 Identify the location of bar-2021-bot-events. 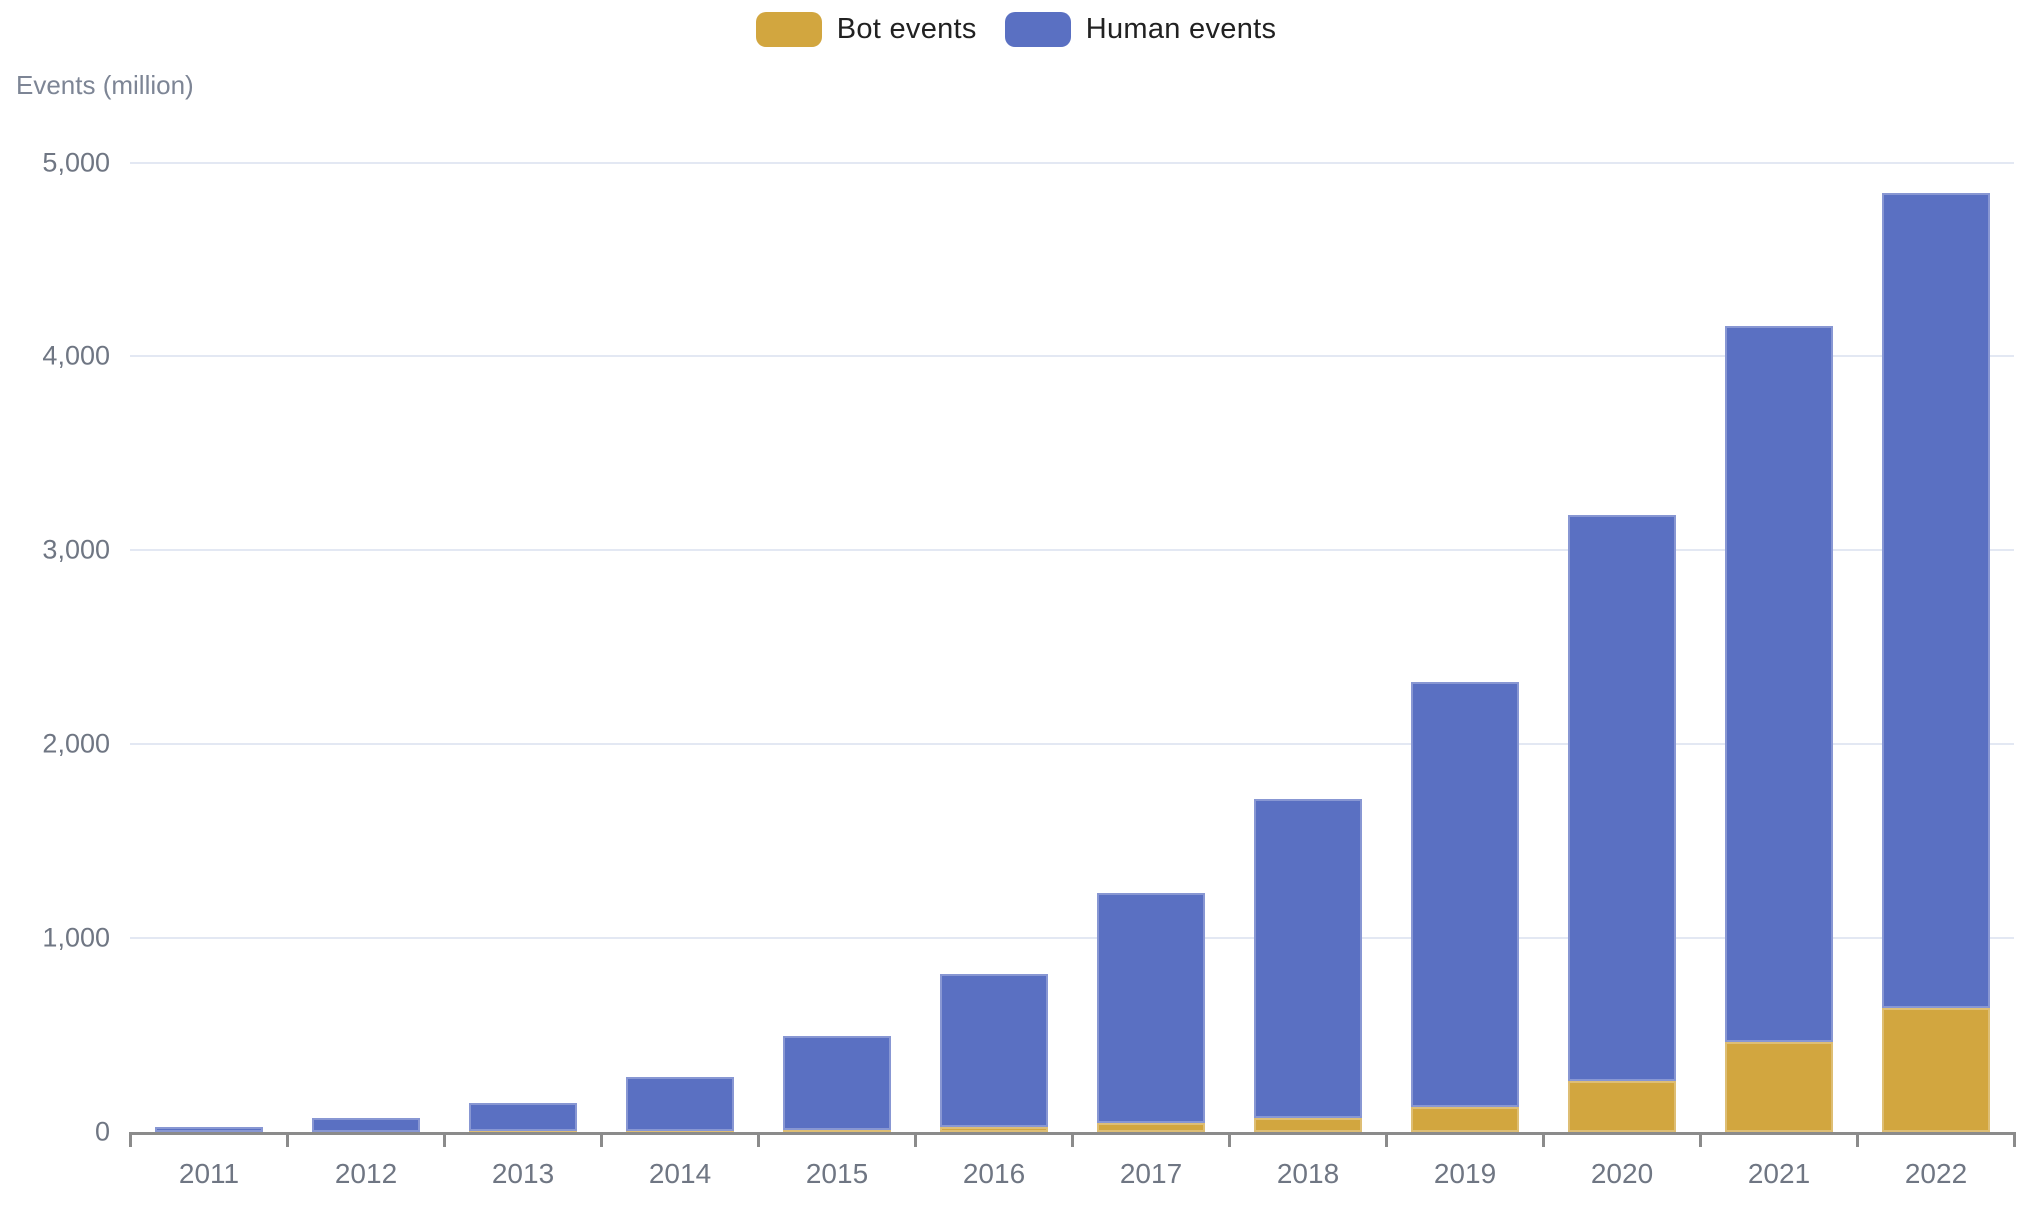
(1779, 1086).